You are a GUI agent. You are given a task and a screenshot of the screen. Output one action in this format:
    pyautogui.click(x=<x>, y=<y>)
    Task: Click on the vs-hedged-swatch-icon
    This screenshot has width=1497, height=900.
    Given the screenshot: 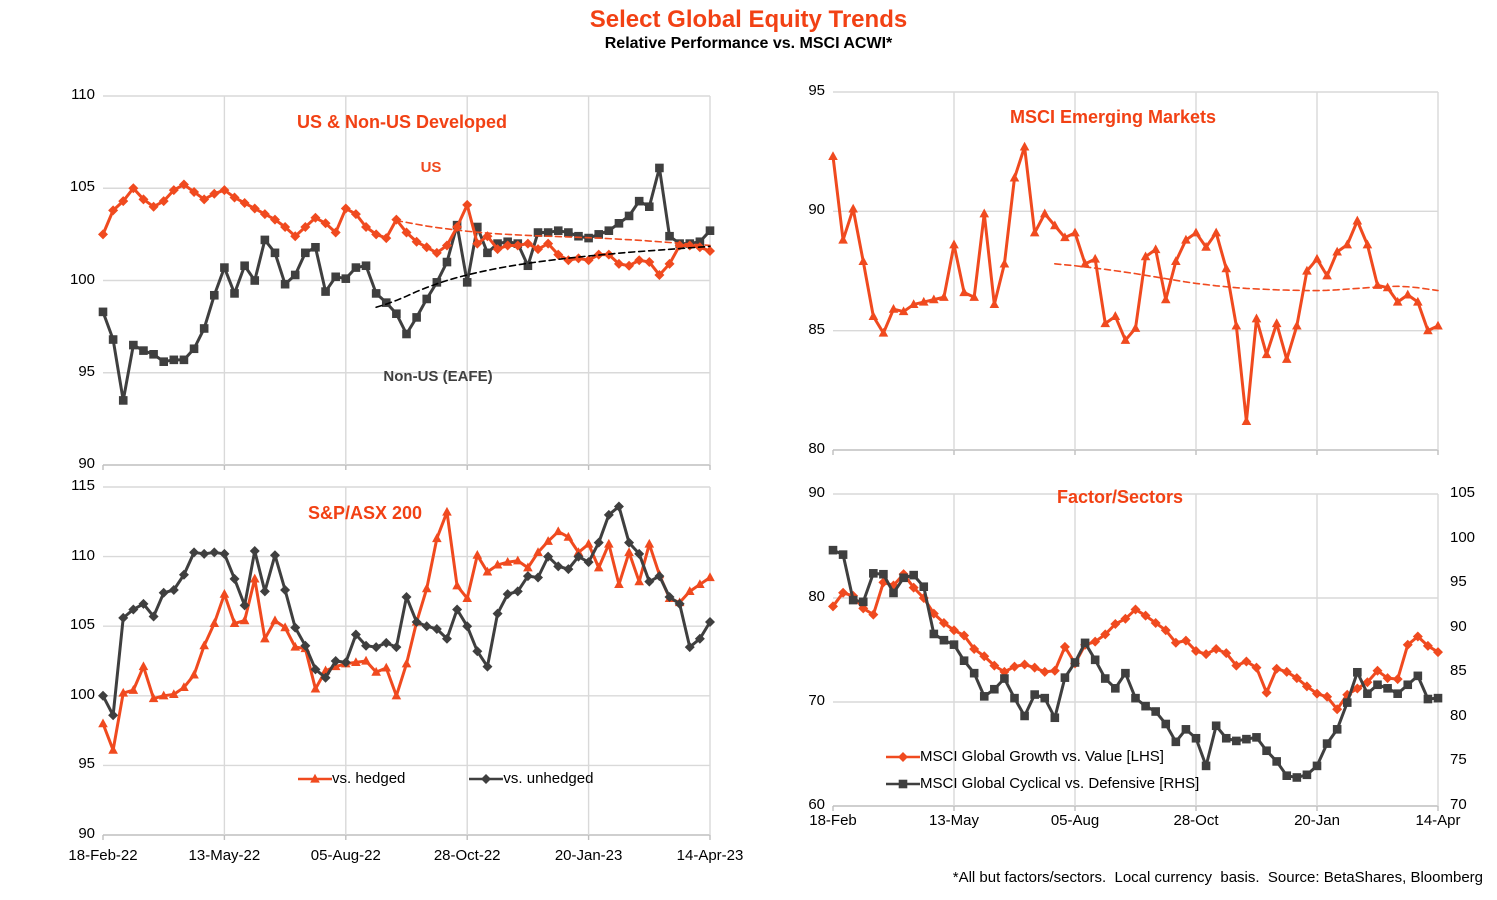 What is the action you would take?
    pyautogui.click(x=315, y=779)
    